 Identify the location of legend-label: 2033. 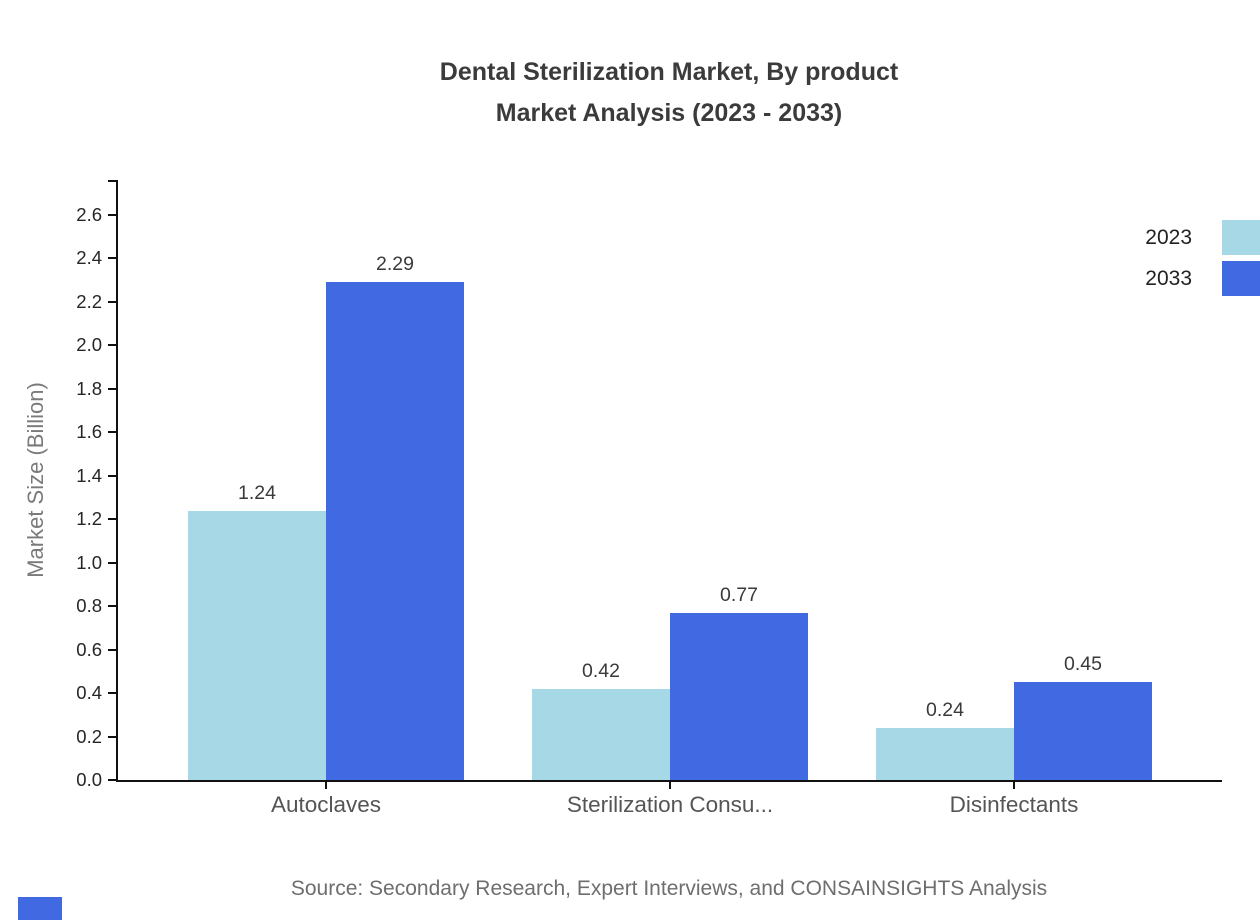
(1168, 278).